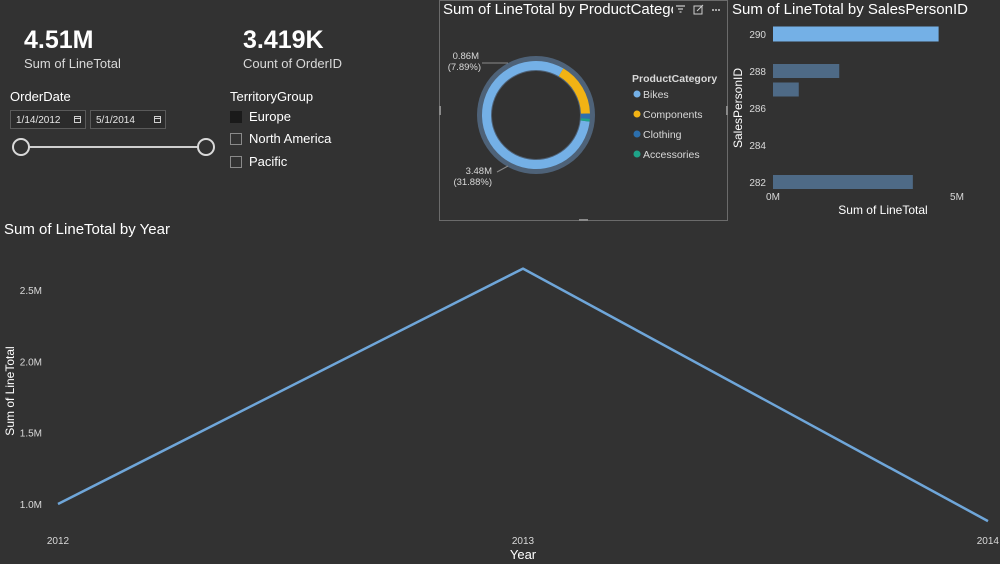 This screenshot has width=1000, height=564. What do you see at coordinates (290, 138) in the screenshot?
I see `territory-label: North America` at bounding box center [290, 138].